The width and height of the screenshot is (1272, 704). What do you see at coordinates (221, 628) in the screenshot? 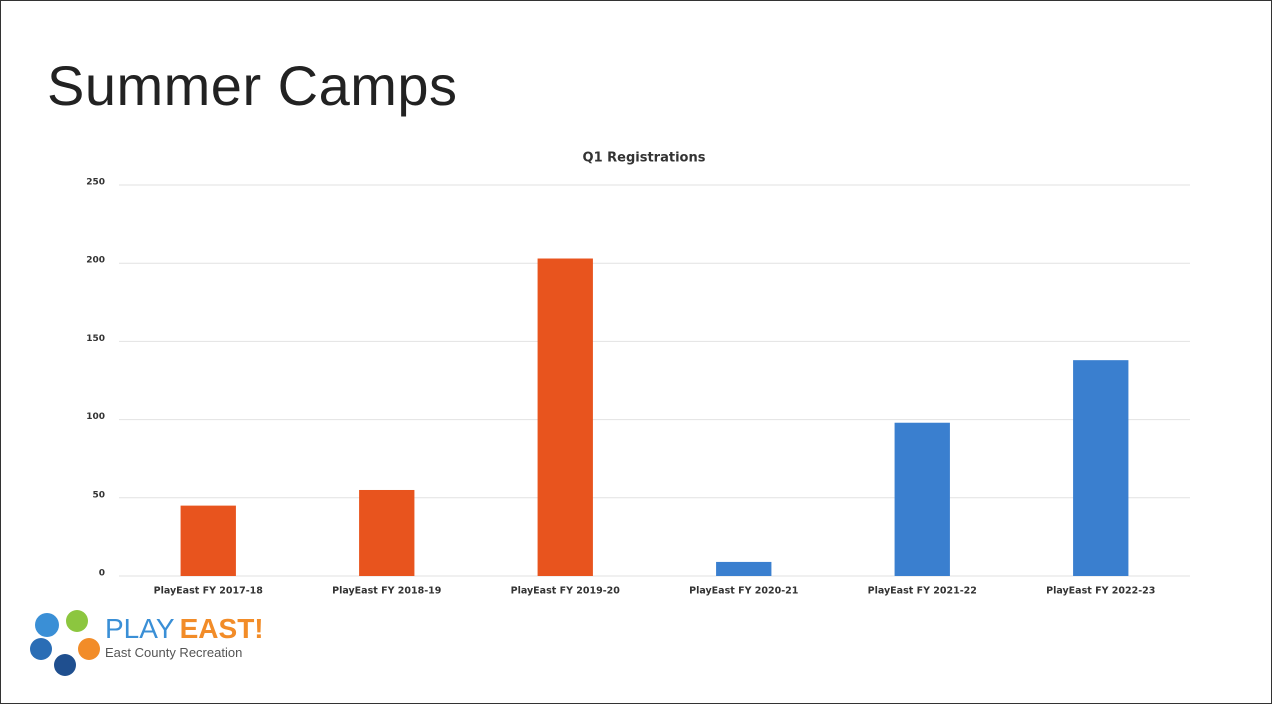
I see `logo-east: EAST!` at bounding box center [221, 628].